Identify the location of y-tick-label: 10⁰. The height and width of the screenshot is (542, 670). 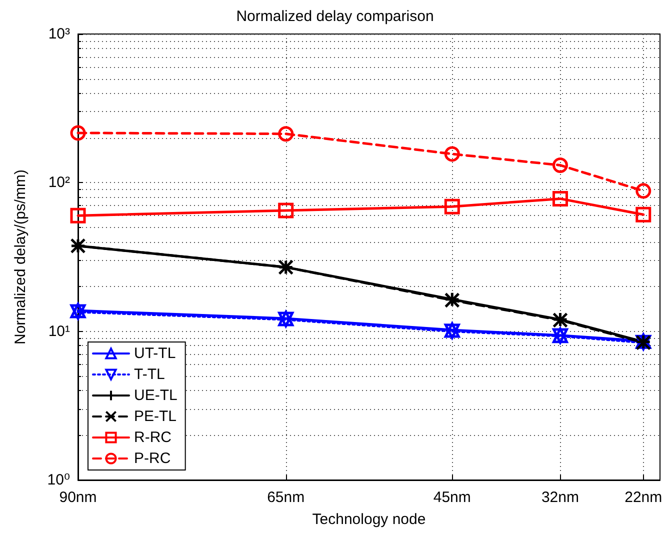
(58, 480).